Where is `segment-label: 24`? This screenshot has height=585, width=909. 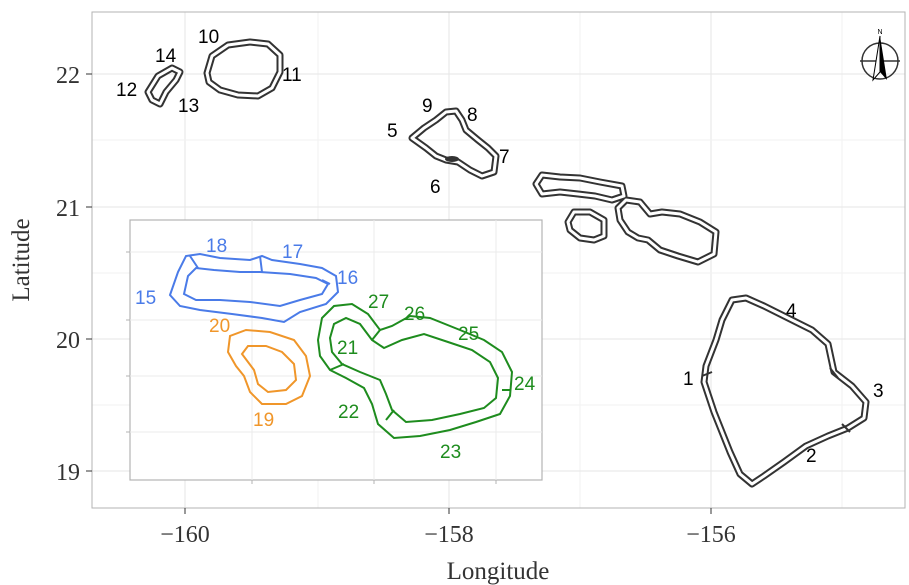
segment-label: 24 is located at coordinates (525, 384).